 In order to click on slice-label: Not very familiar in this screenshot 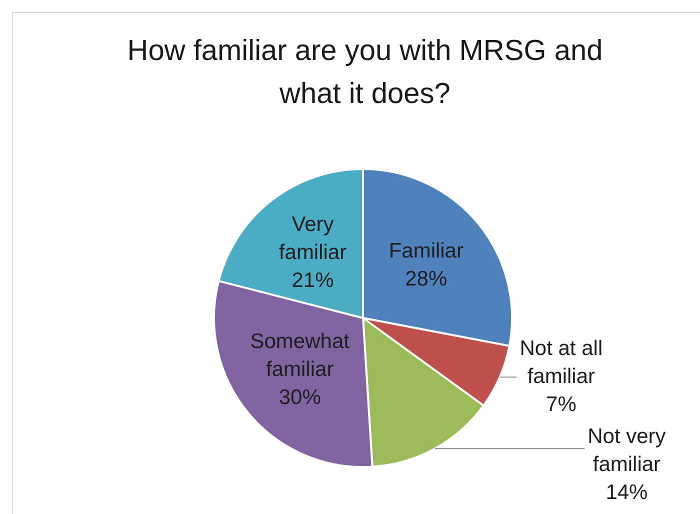, I will do `click(627, 450)`.